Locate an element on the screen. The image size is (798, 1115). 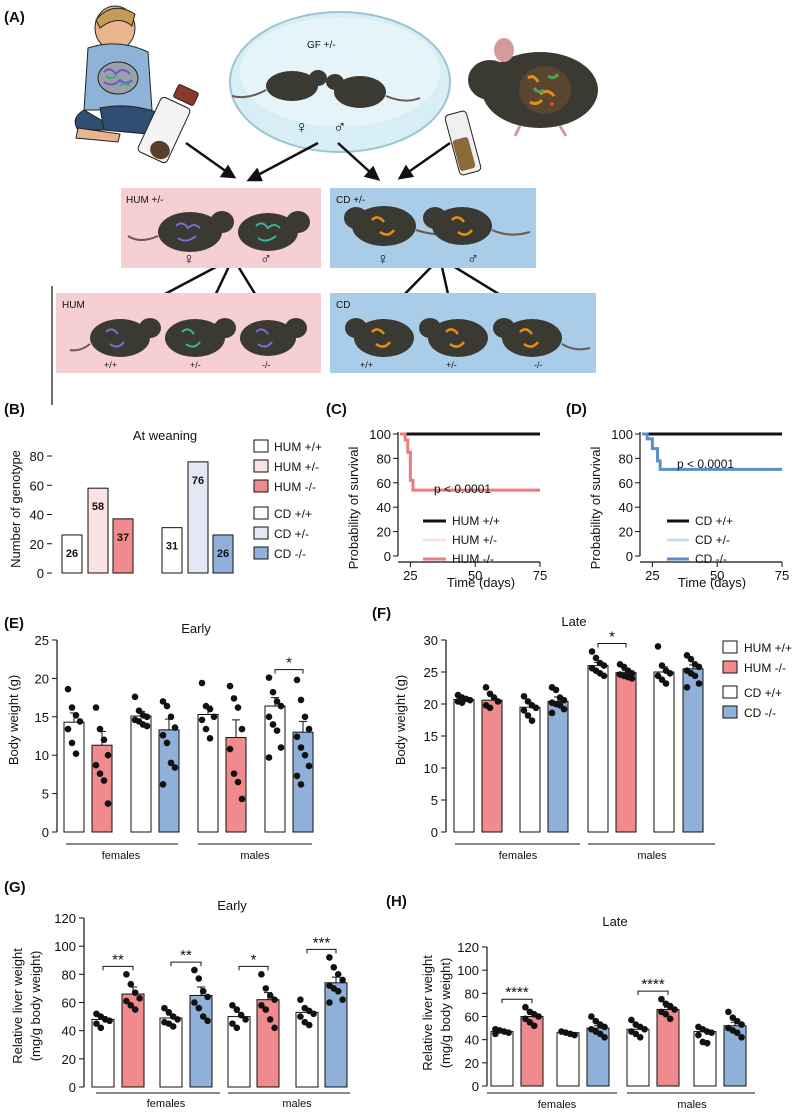
h-chart: 0 20 40 60 80 100 120 **** **** is located at coordinates (606, 1017).